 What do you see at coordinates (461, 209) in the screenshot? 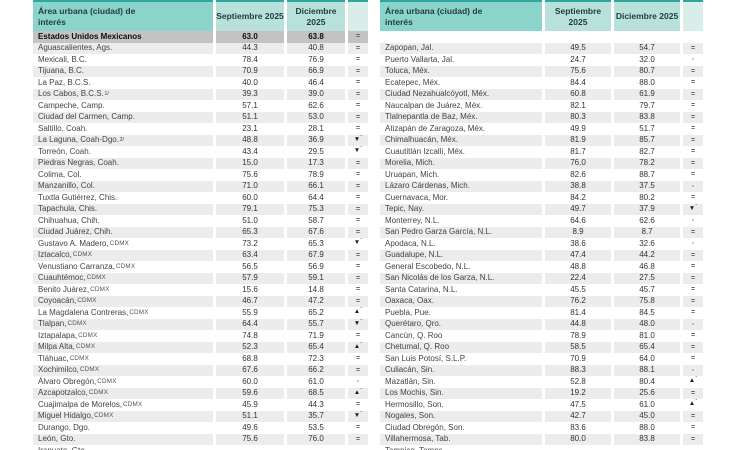
I see `city-cell: Tepic, Nay.` at bounding box center [461, 209].